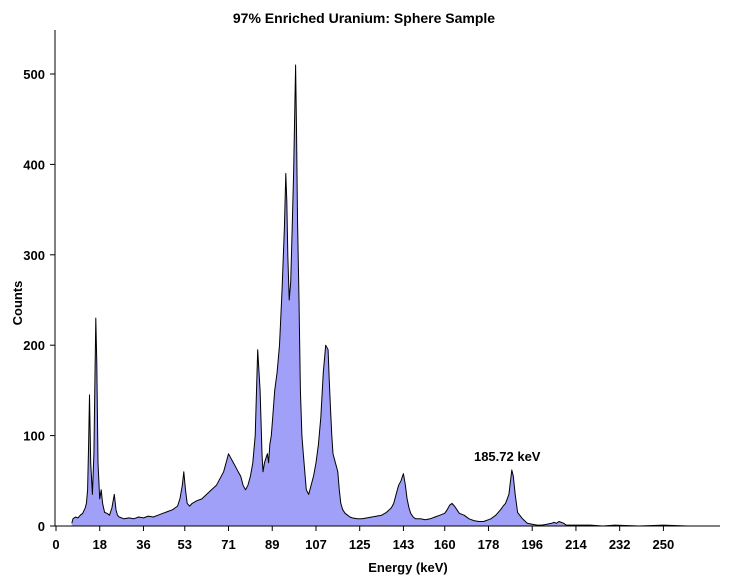 This screenshot has width=730, height=580. I want to click on y-axis-title: Counts, so click(17, 303).